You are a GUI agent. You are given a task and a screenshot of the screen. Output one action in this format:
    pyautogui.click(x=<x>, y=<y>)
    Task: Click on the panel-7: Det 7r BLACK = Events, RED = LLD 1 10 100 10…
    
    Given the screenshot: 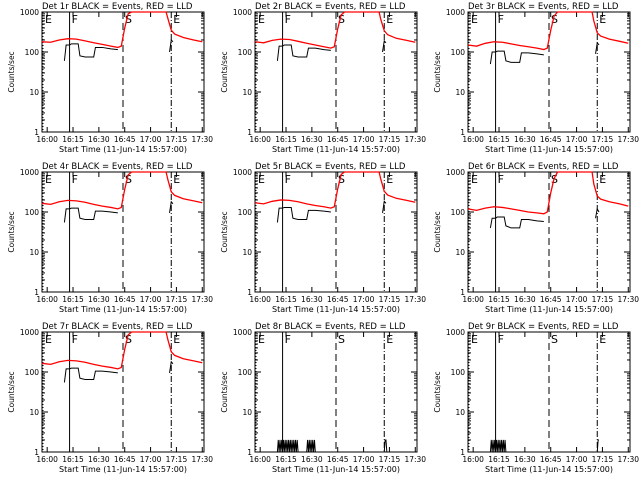 What is the action you would take?
    pyautogui.click(x=110, y=398)
    